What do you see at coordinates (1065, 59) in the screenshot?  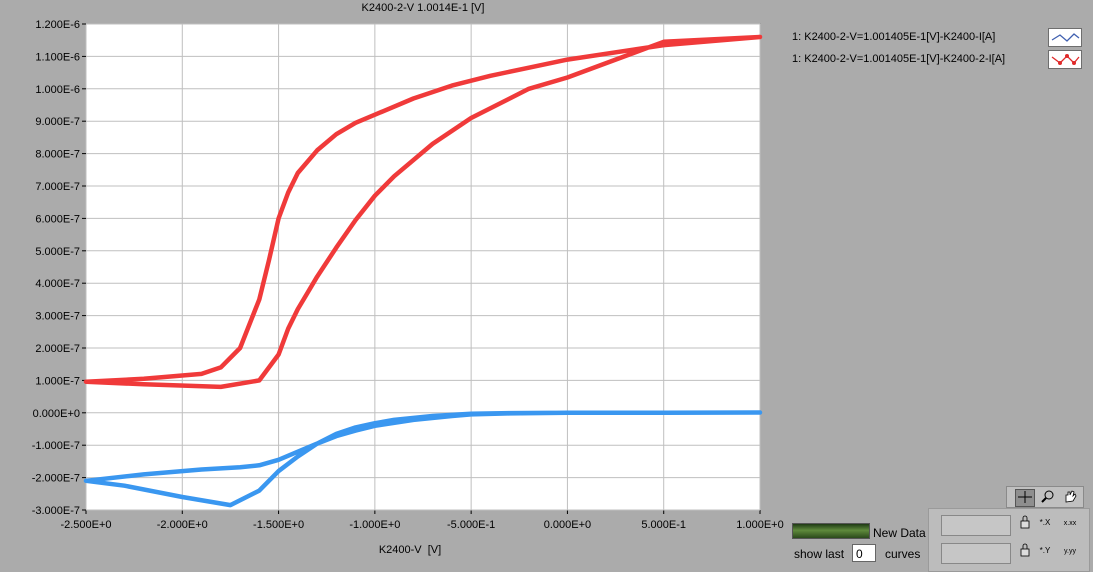 I see `line-points-style-icon` at bounding box center [1065, 59].